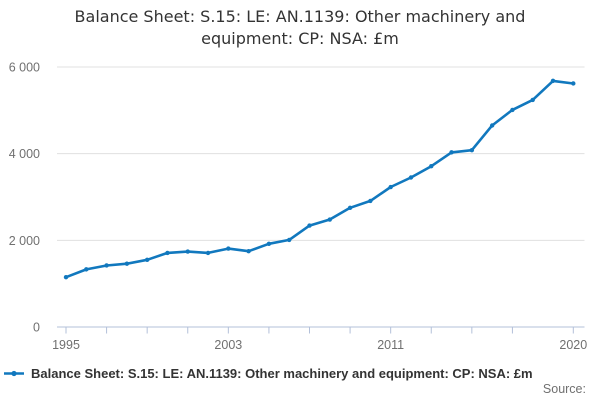  Describe the element at coordinates (36, 328) in the screenshot. I see `y-tick-label: 0` at that location.